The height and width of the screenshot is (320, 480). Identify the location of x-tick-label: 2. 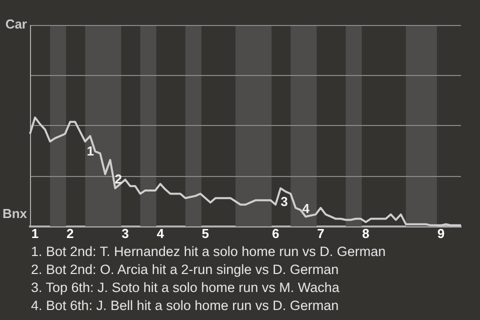
(70, 233).